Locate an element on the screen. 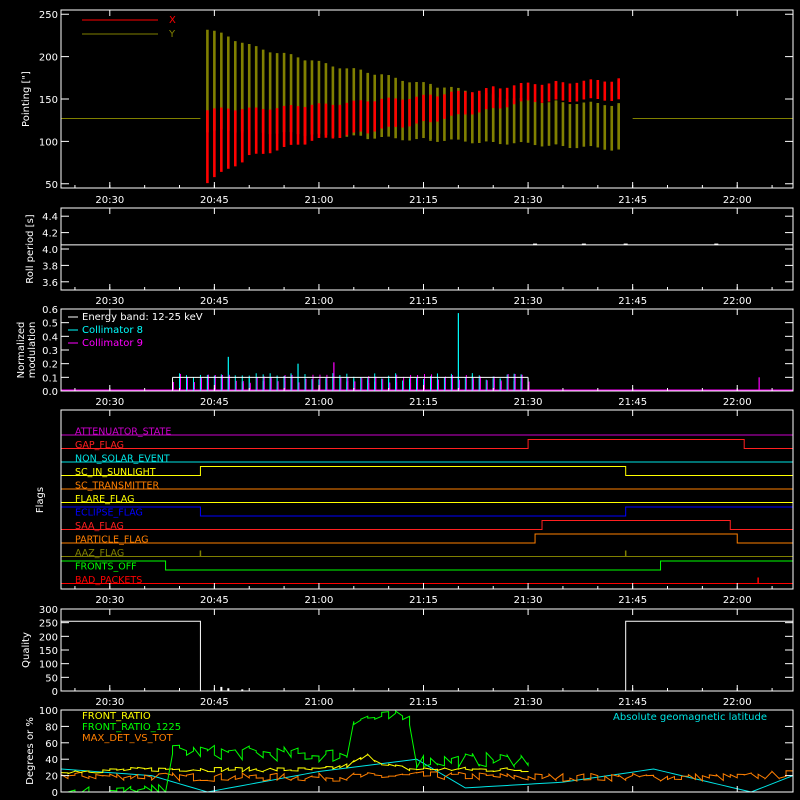 This screenshot has height=800, width=800. roll-ylabel: Roll period [s] is located at coordinates (30, 248).